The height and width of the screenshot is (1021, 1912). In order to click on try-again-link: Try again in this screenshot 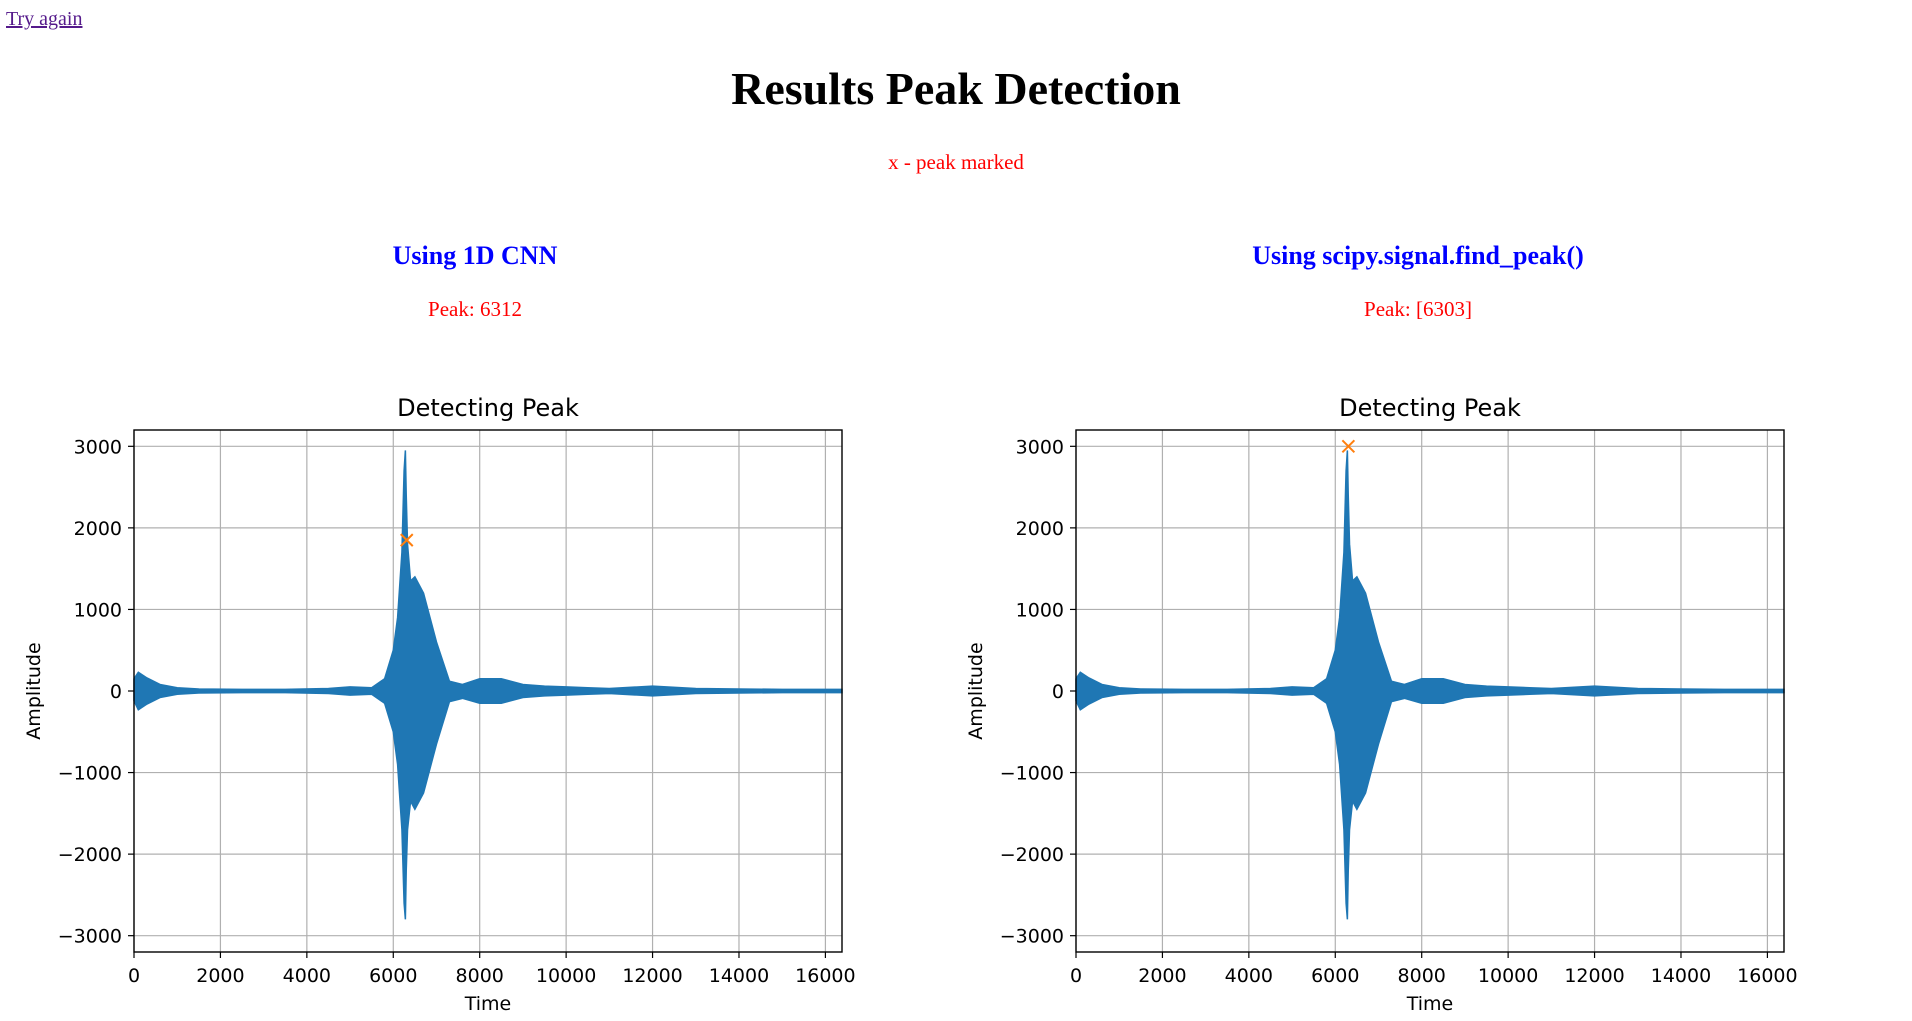, I will do `click(44, 19)`.